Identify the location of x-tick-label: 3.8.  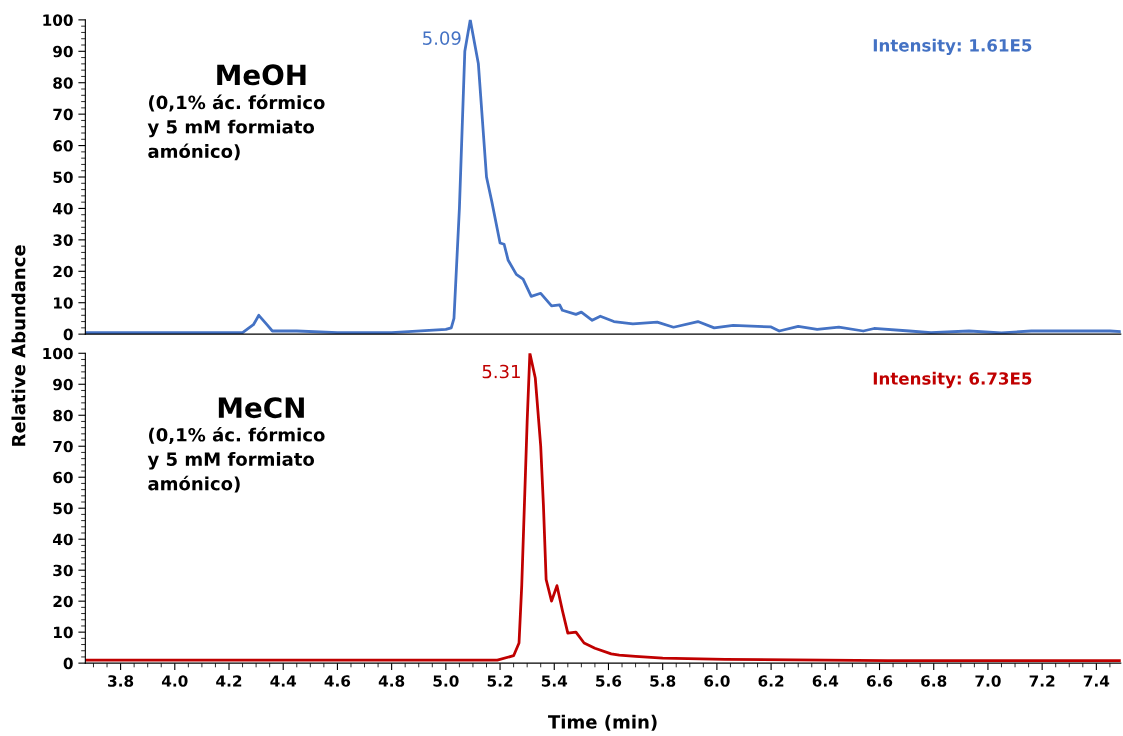
(121, 681).